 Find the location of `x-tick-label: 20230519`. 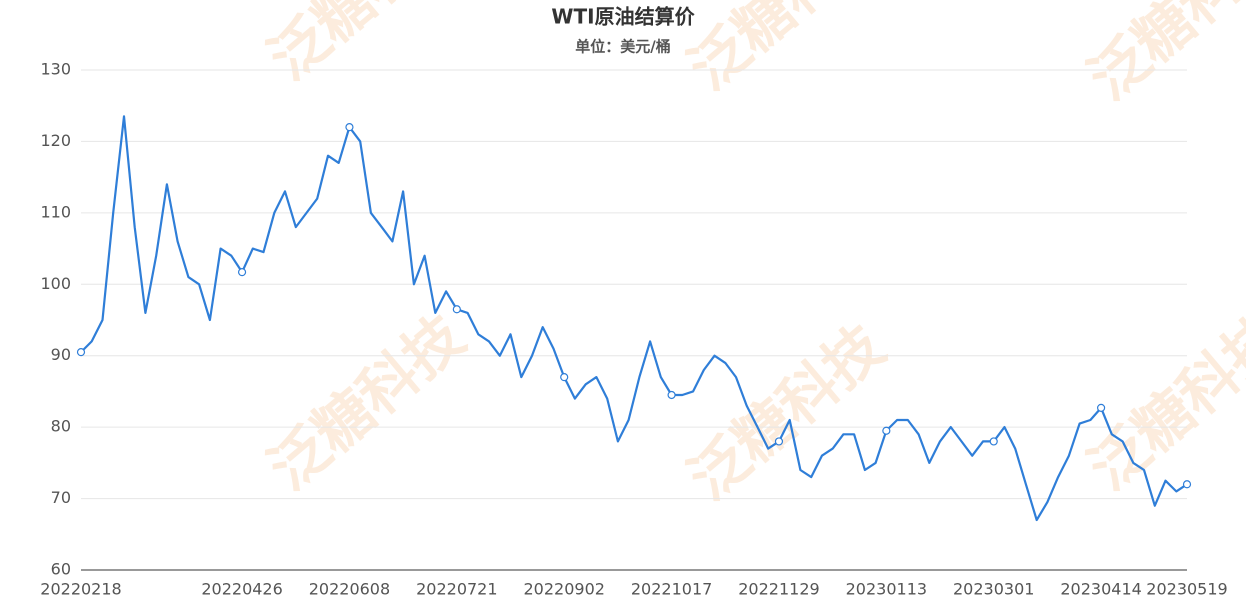

x-tick-label: 20230519 is located at coordinates (1186, 589).